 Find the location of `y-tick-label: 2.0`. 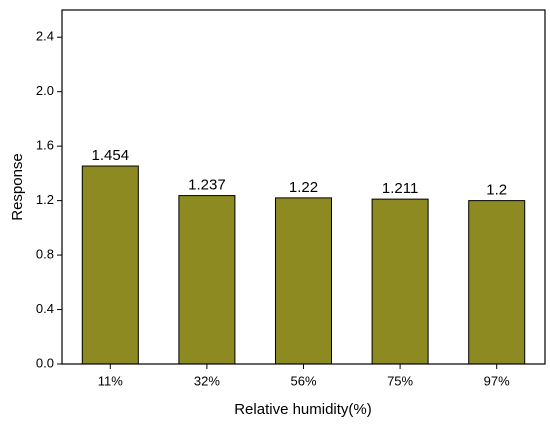

y-tick-label: 2.0 is located at coordinates (45, 90).